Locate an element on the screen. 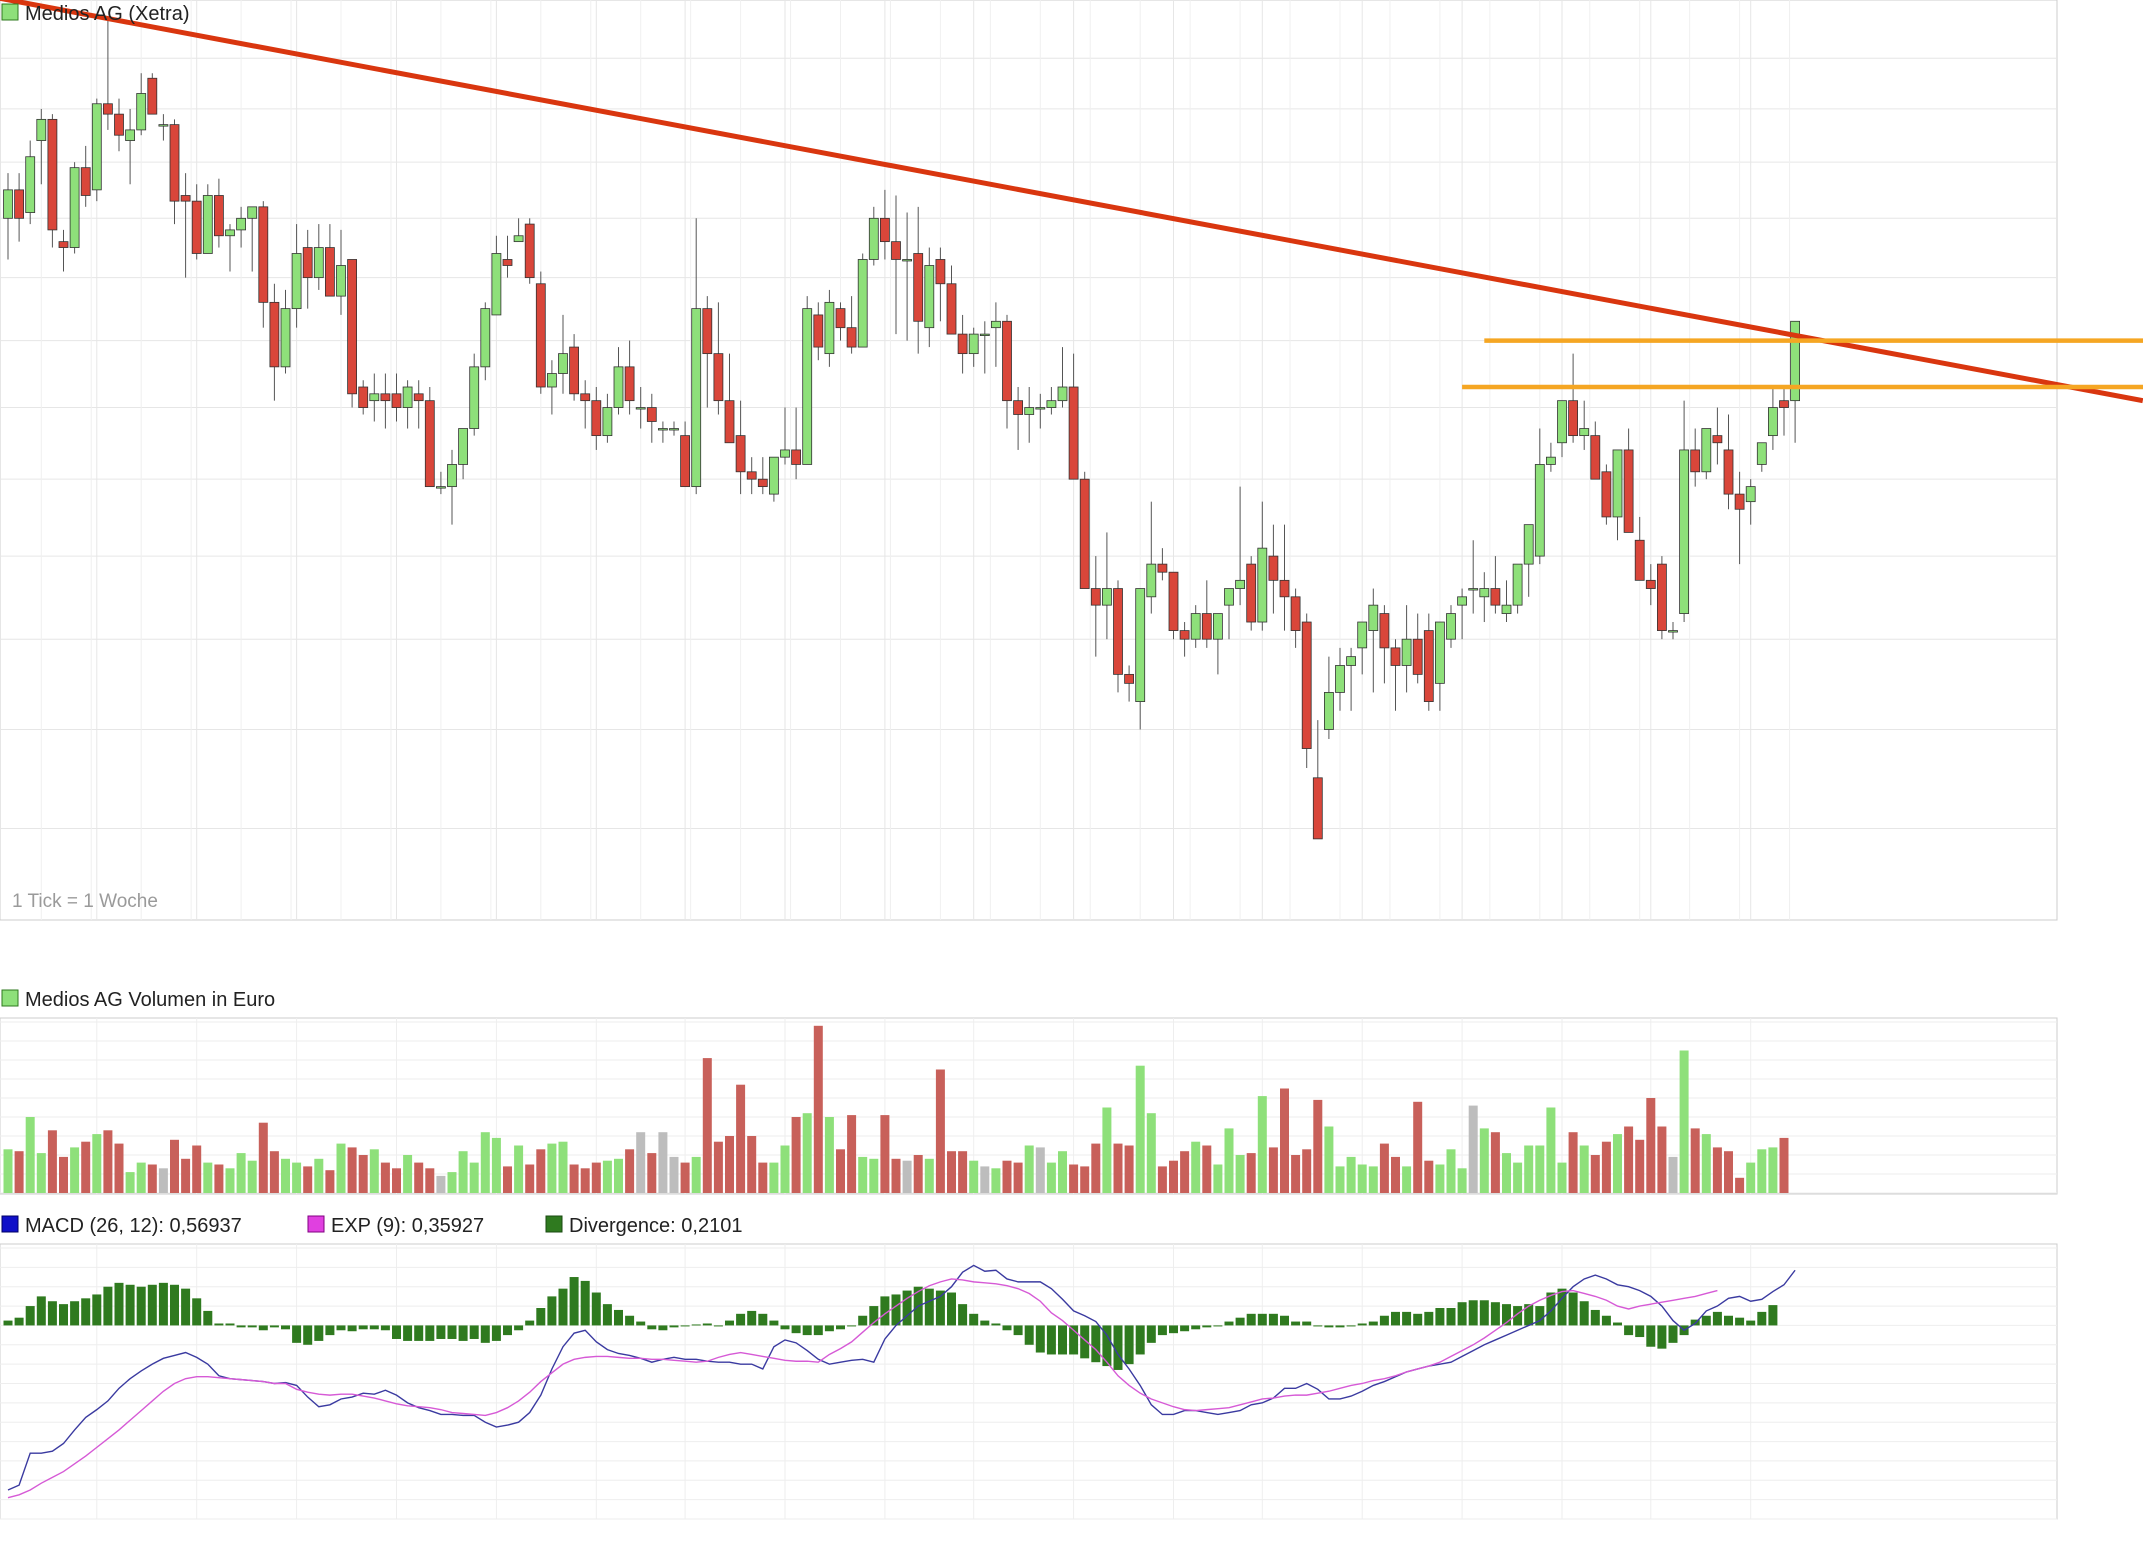 Image resolution: width=2143 pixels, height=1543 pixels. macd-legend-label: MACD (26, 12): 0,56937 is located at coordinates (133, 1226).